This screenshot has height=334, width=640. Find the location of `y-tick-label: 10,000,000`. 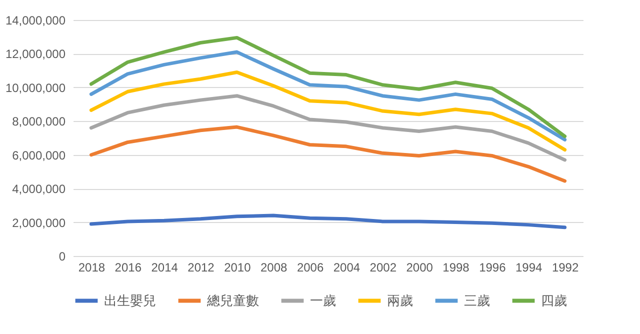

y-tick-label: 10,000,000 is located at coordinates (35, 87).